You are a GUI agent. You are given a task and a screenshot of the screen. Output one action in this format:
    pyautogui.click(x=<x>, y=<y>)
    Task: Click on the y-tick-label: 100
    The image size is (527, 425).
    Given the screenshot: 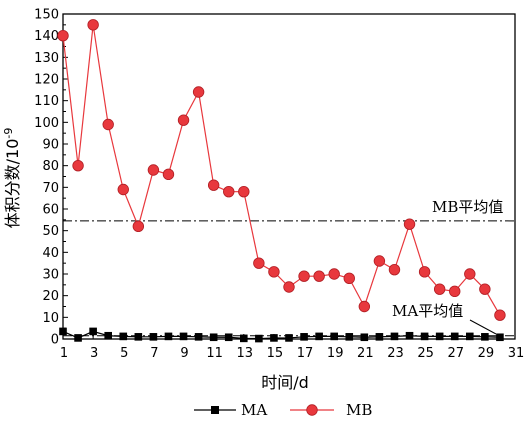 What is the action you would take?
    pyautogui.click(x=46, y=123)
    